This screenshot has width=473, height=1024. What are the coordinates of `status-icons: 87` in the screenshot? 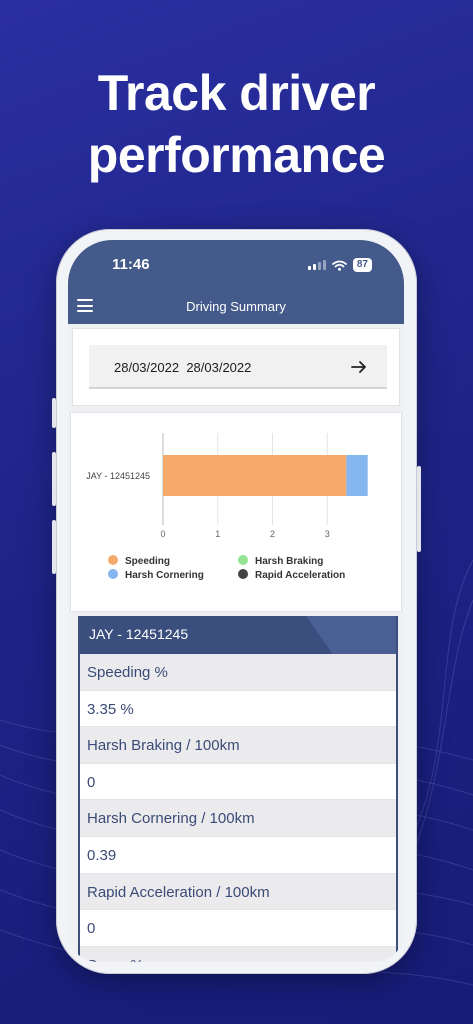 It's located at (339, 265).